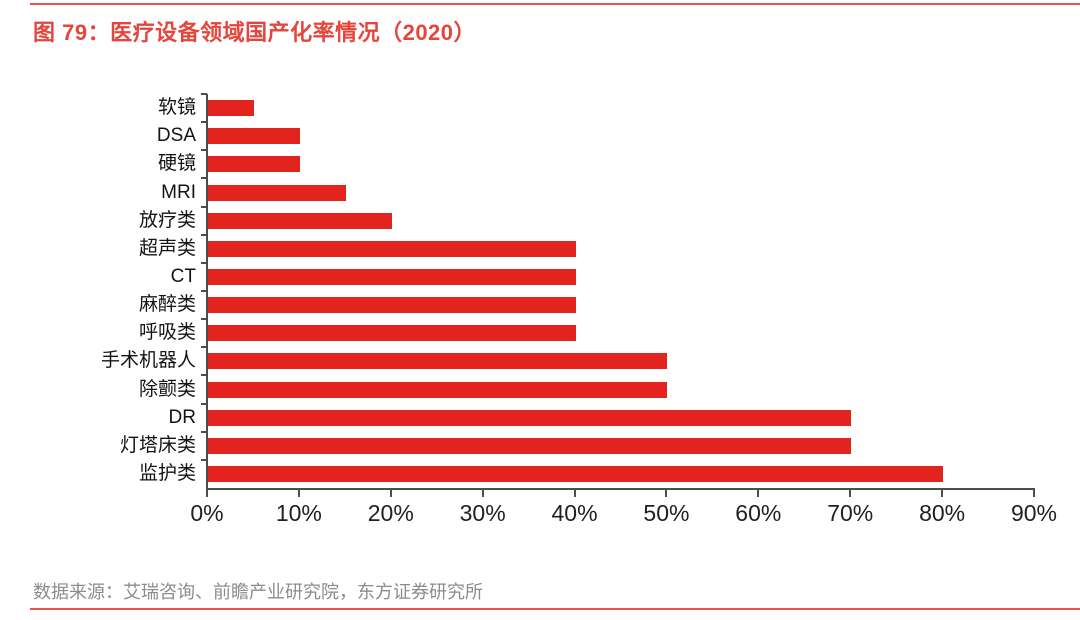 This screenshot has height=620, width=1080. What do you see at coordinates (574, 513) in the screenshot?
I see `x-tick-label: 40%` at bounding box center [574, 513].